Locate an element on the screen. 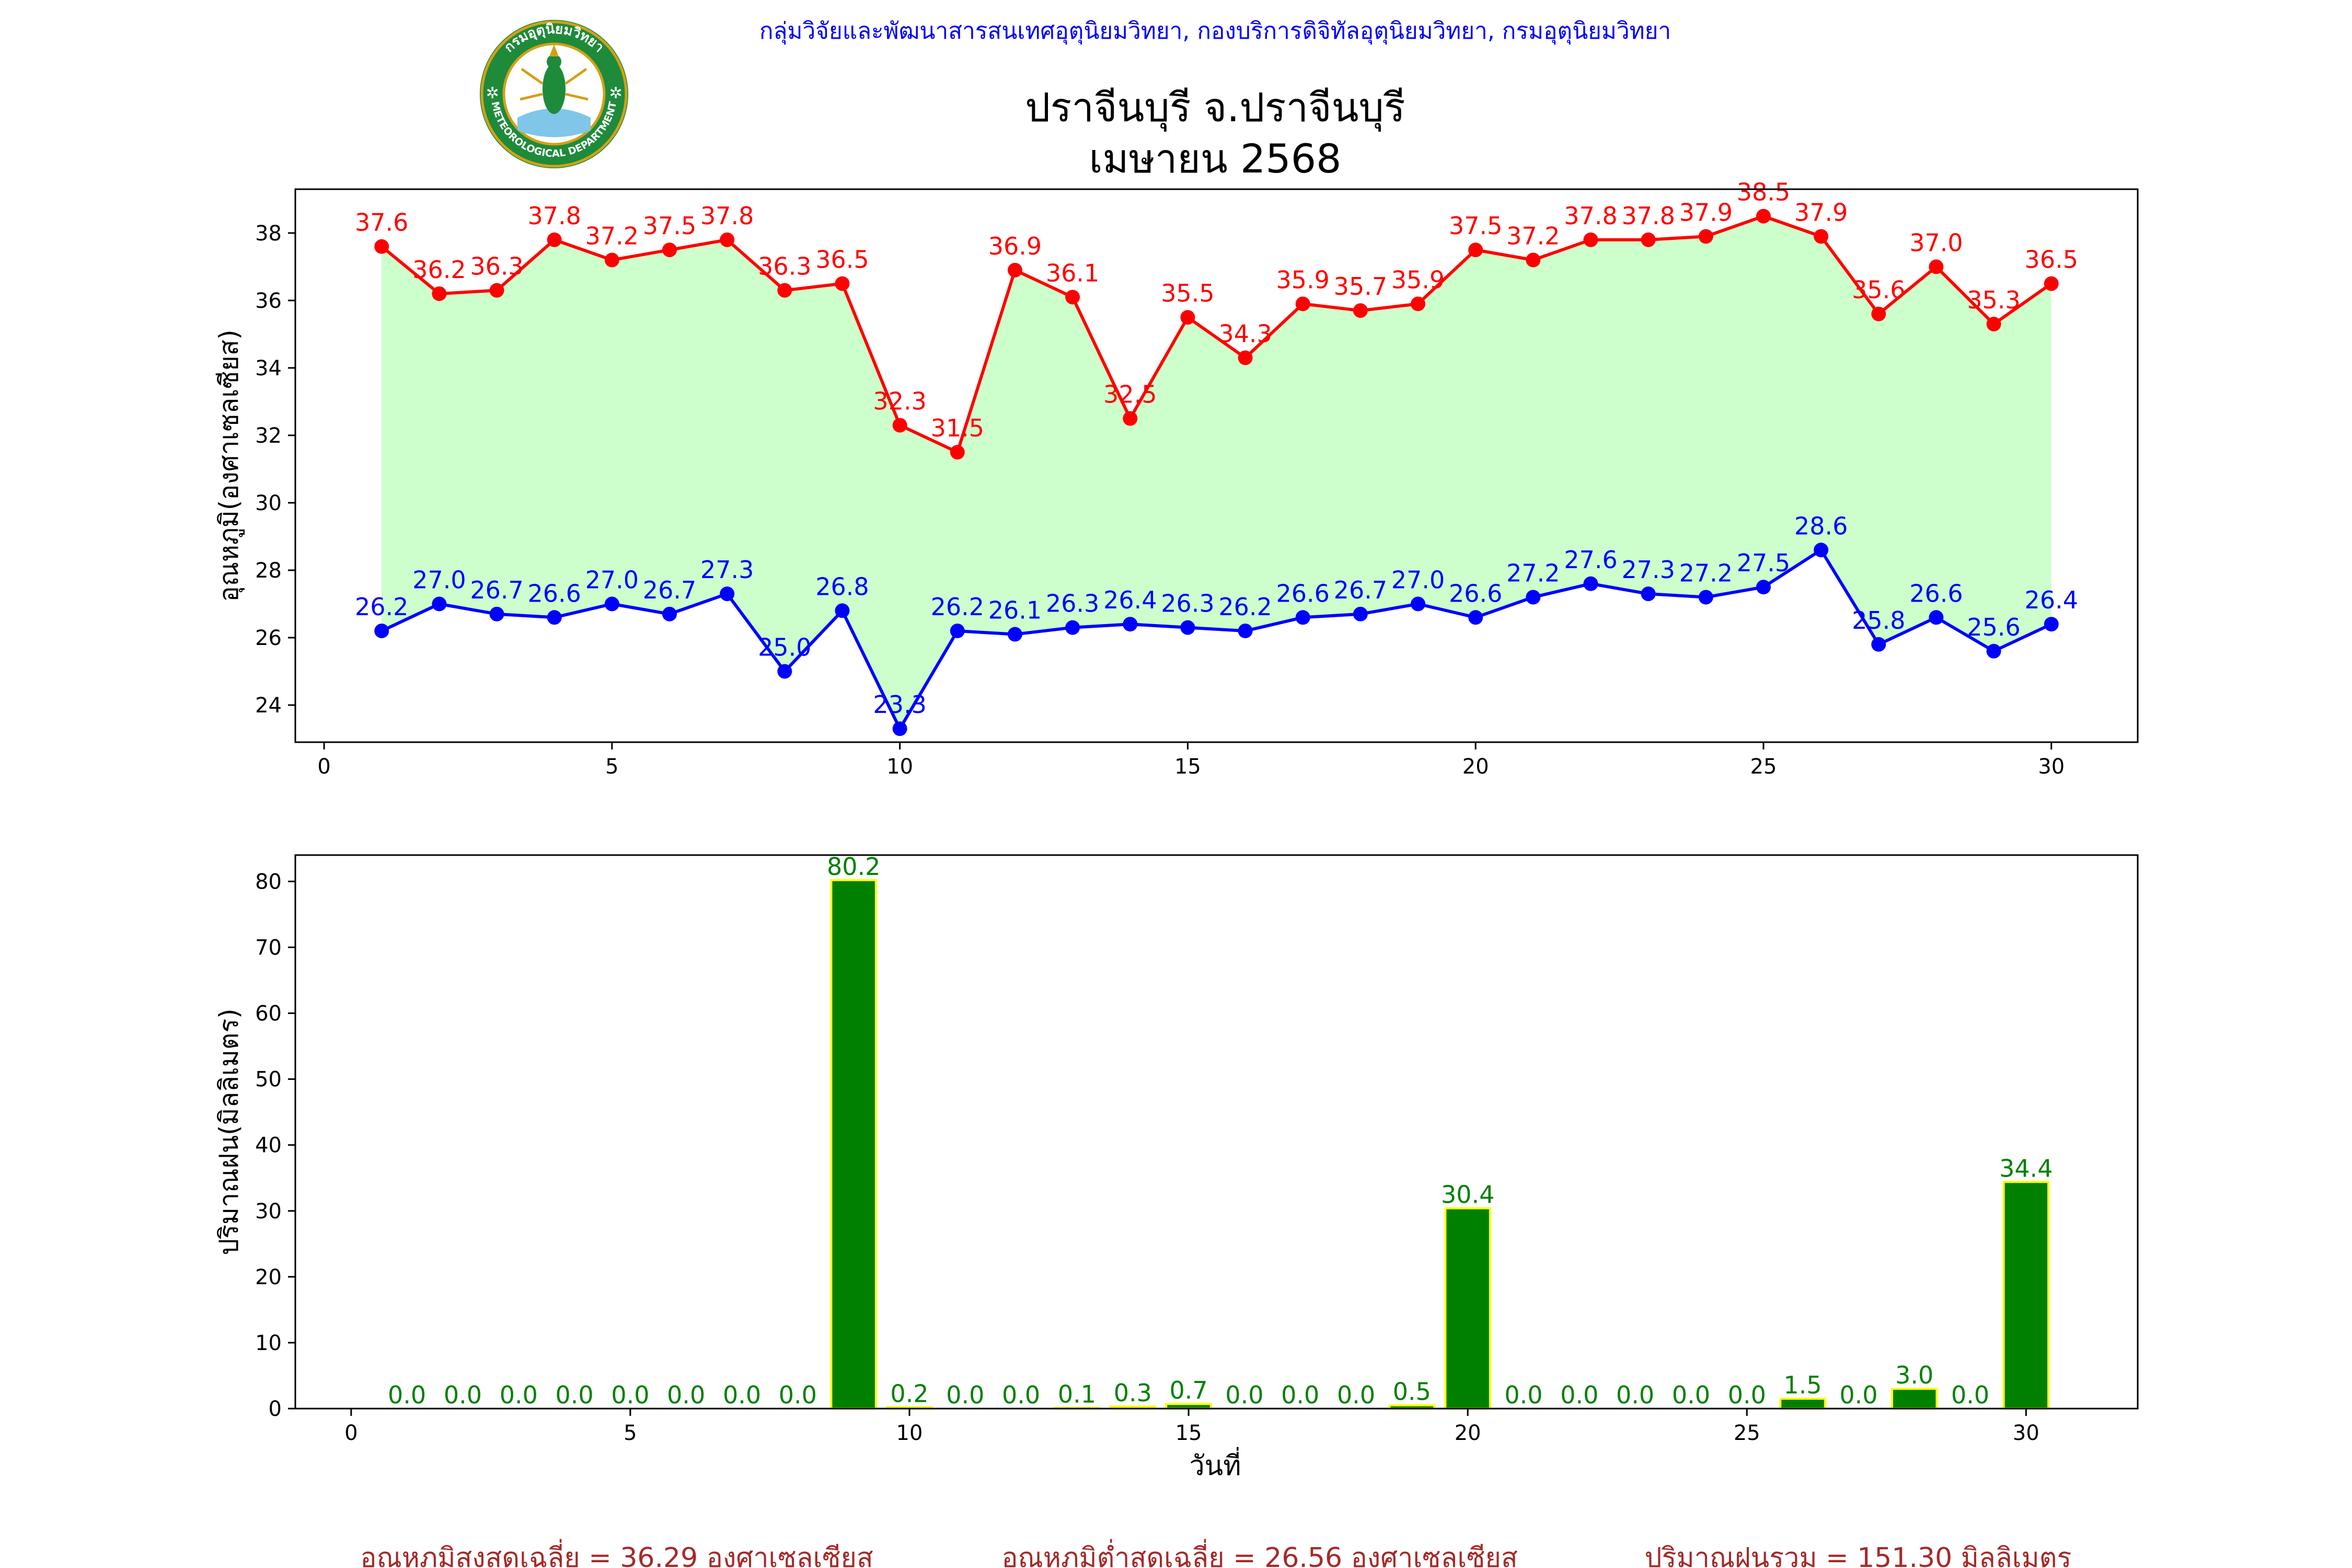 The width and height of the screenshot is (2352, 1568). rainfall-y-tick-label: 20 is located at coordinates (268, 1277).